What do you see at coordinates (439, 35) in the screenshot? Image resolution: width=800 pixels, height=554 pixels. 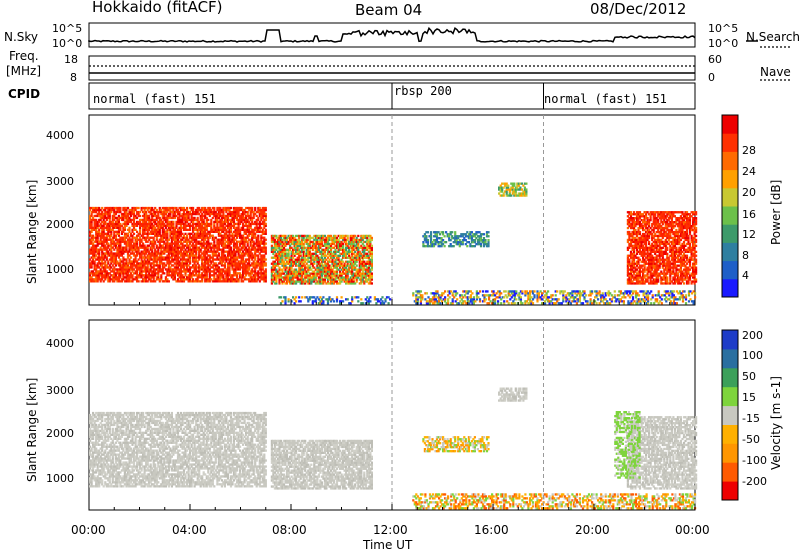 I see `noise-panel` at bounding box center [439, 35].